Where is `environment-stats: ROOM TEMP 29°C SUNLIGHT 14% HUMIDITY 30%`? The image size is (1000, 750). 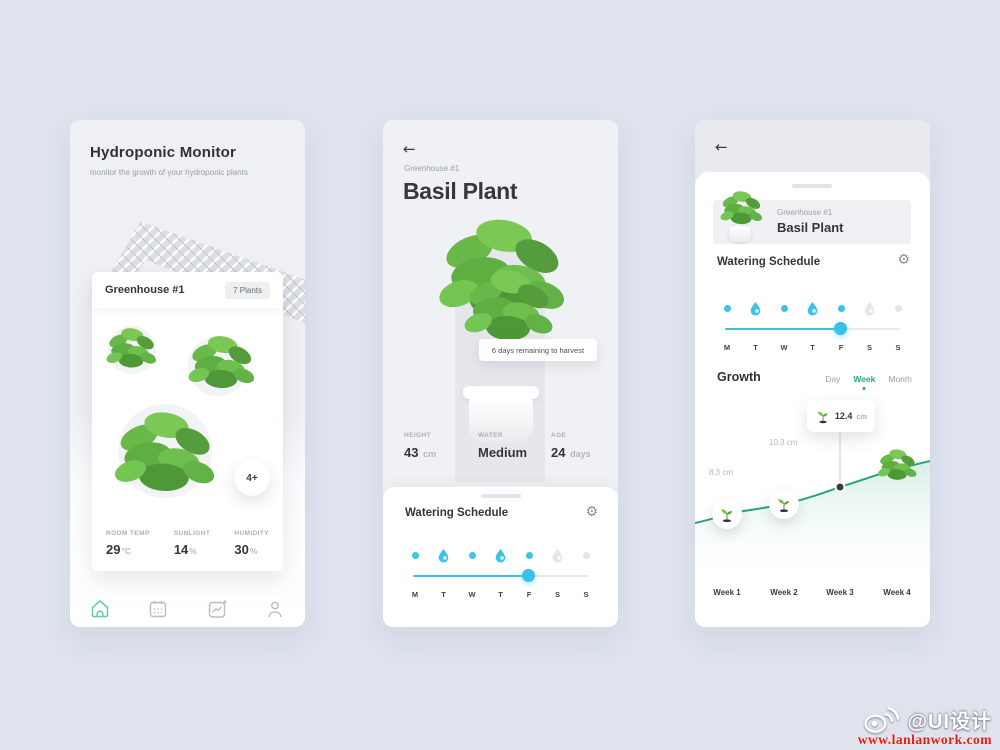 environment-stats: ROOM TEMP 29°C SUNLIGHT 14% HUMIDITY 30% is located at coordinates (187, 545).